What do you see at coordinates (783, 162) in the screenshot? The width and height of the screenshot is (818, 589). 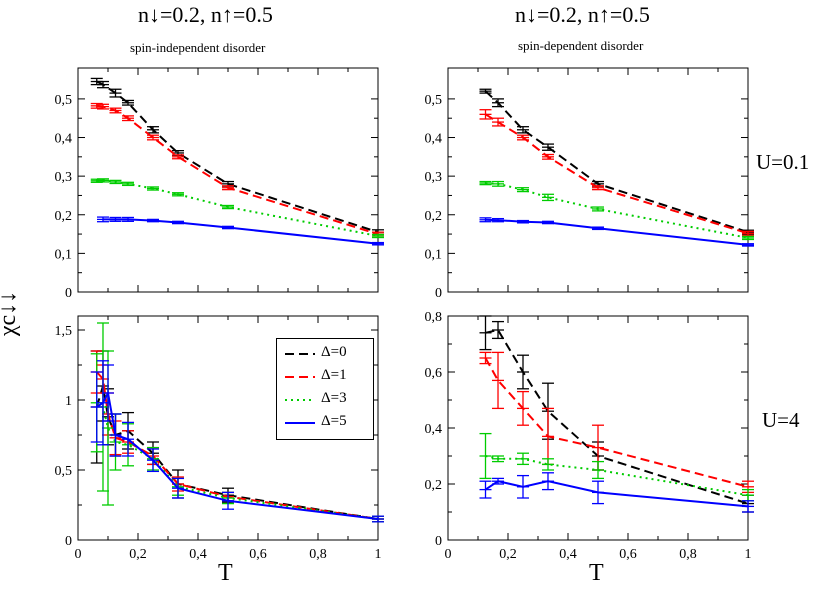 I see `row-label-top: U=0.1` at bounding box center [783, 162].